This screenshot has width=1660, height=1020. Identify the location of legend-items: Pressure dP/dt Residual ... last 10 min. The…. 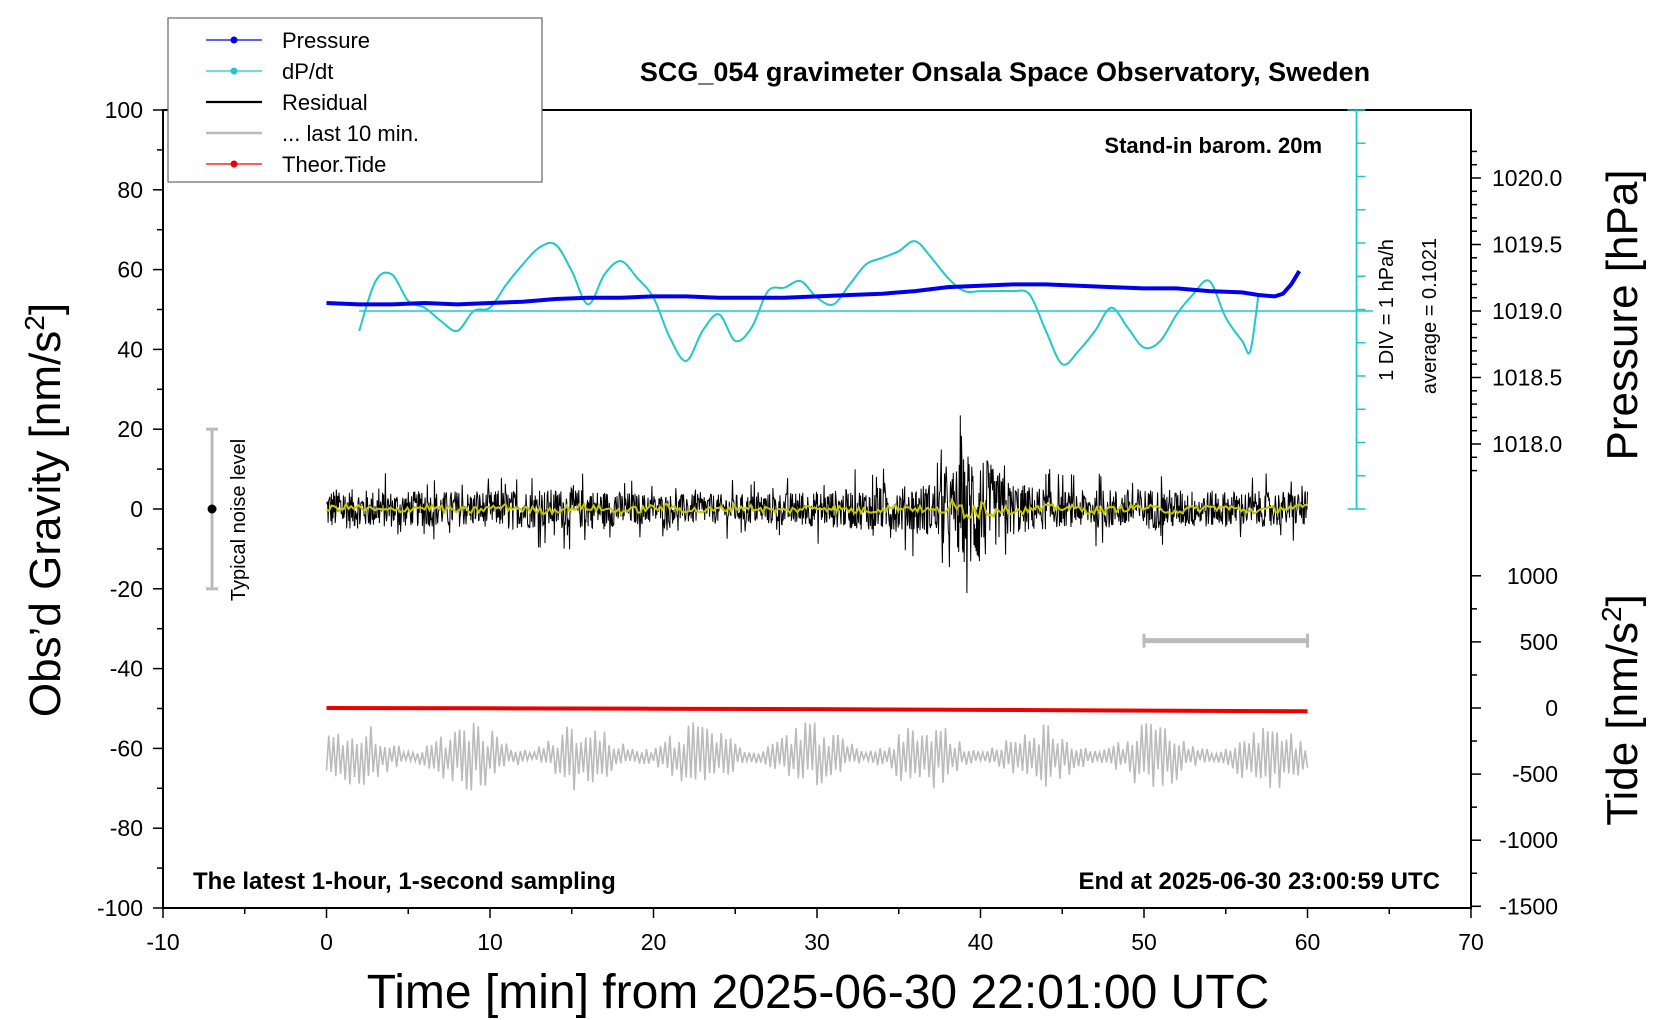
(312, 102).